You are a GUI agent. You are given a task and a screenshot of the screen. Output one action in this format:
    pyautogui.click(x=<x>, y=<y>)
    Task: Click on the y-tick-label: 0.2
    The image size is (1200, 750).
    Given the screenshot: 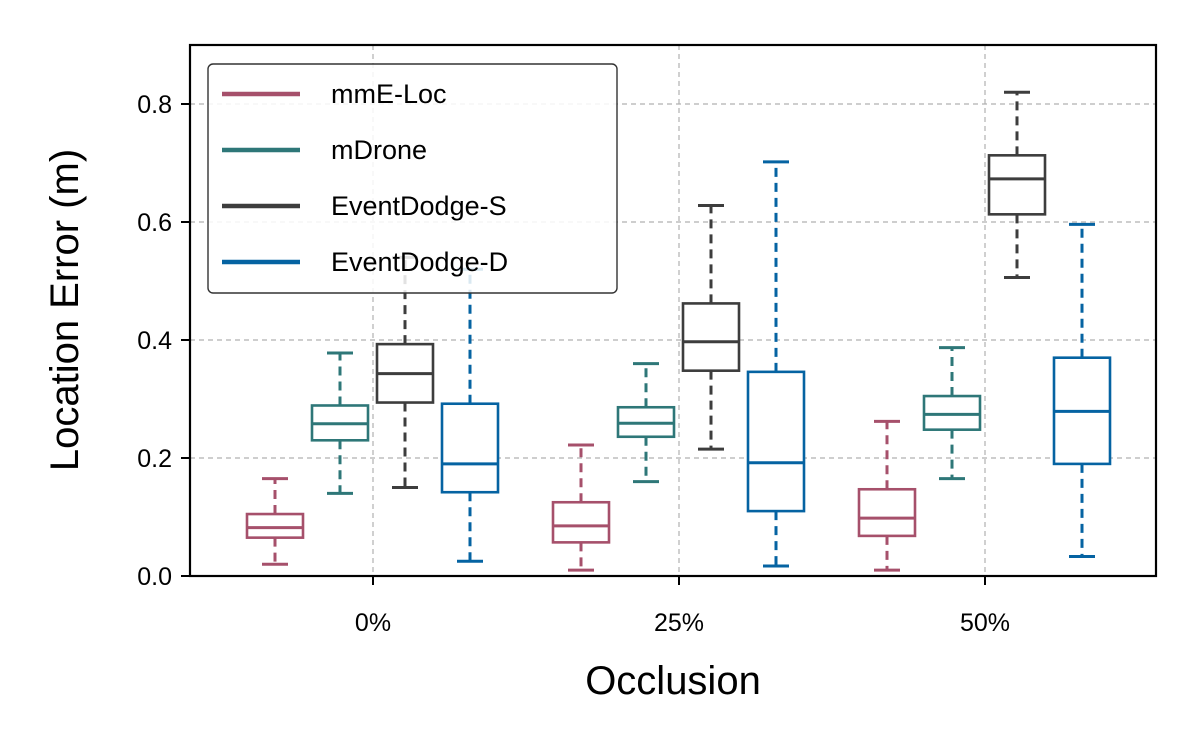 What is the action you would take?
    pyautogui.click(x=154, y=459)
    